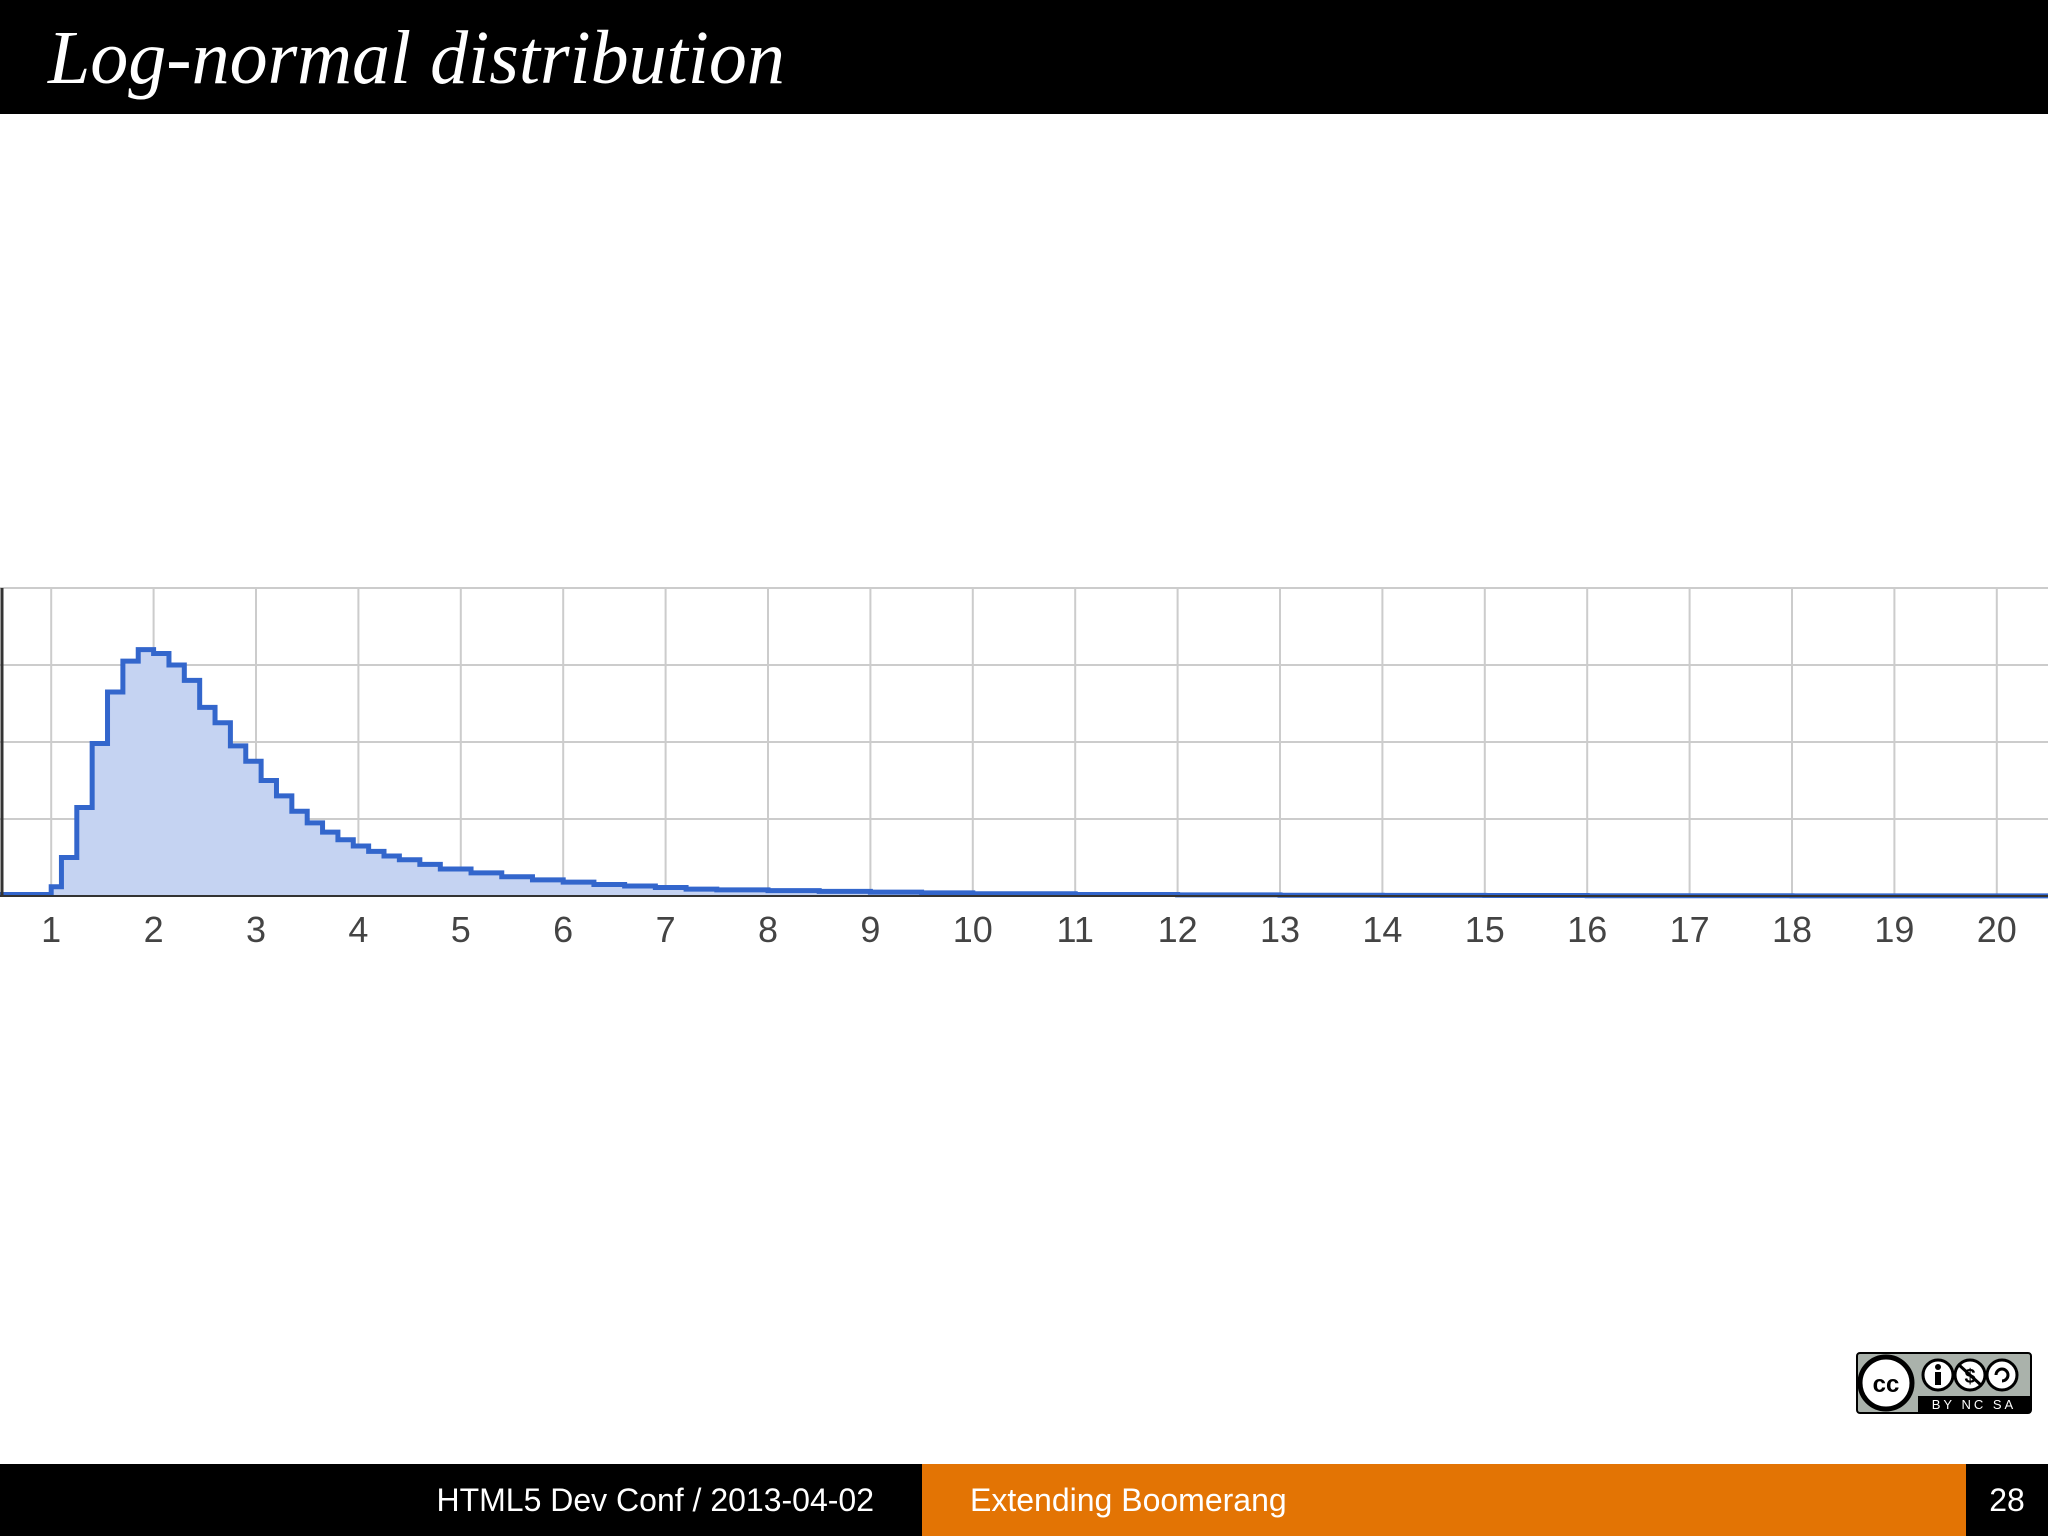  I want to click on x-tick-label: 17, so click(1690, 929).